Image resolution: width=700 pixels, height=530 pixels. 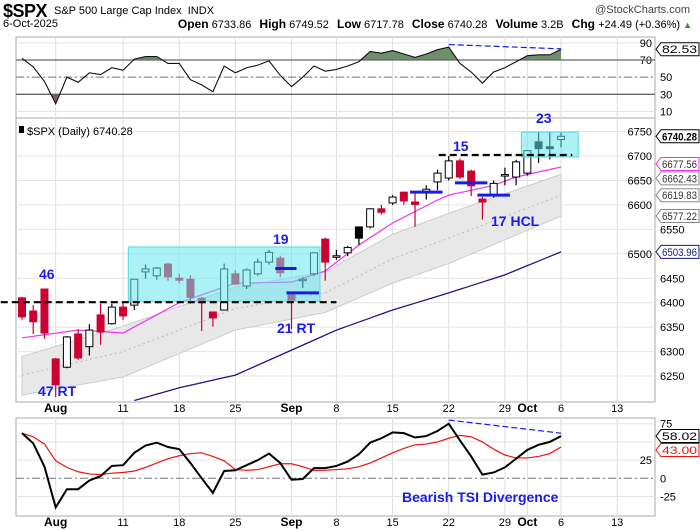 What do you see at coordinates (296, 328) in the screenshot?
I see `annotation-21-rt: 21 RT` at bounding box center [296, 328].